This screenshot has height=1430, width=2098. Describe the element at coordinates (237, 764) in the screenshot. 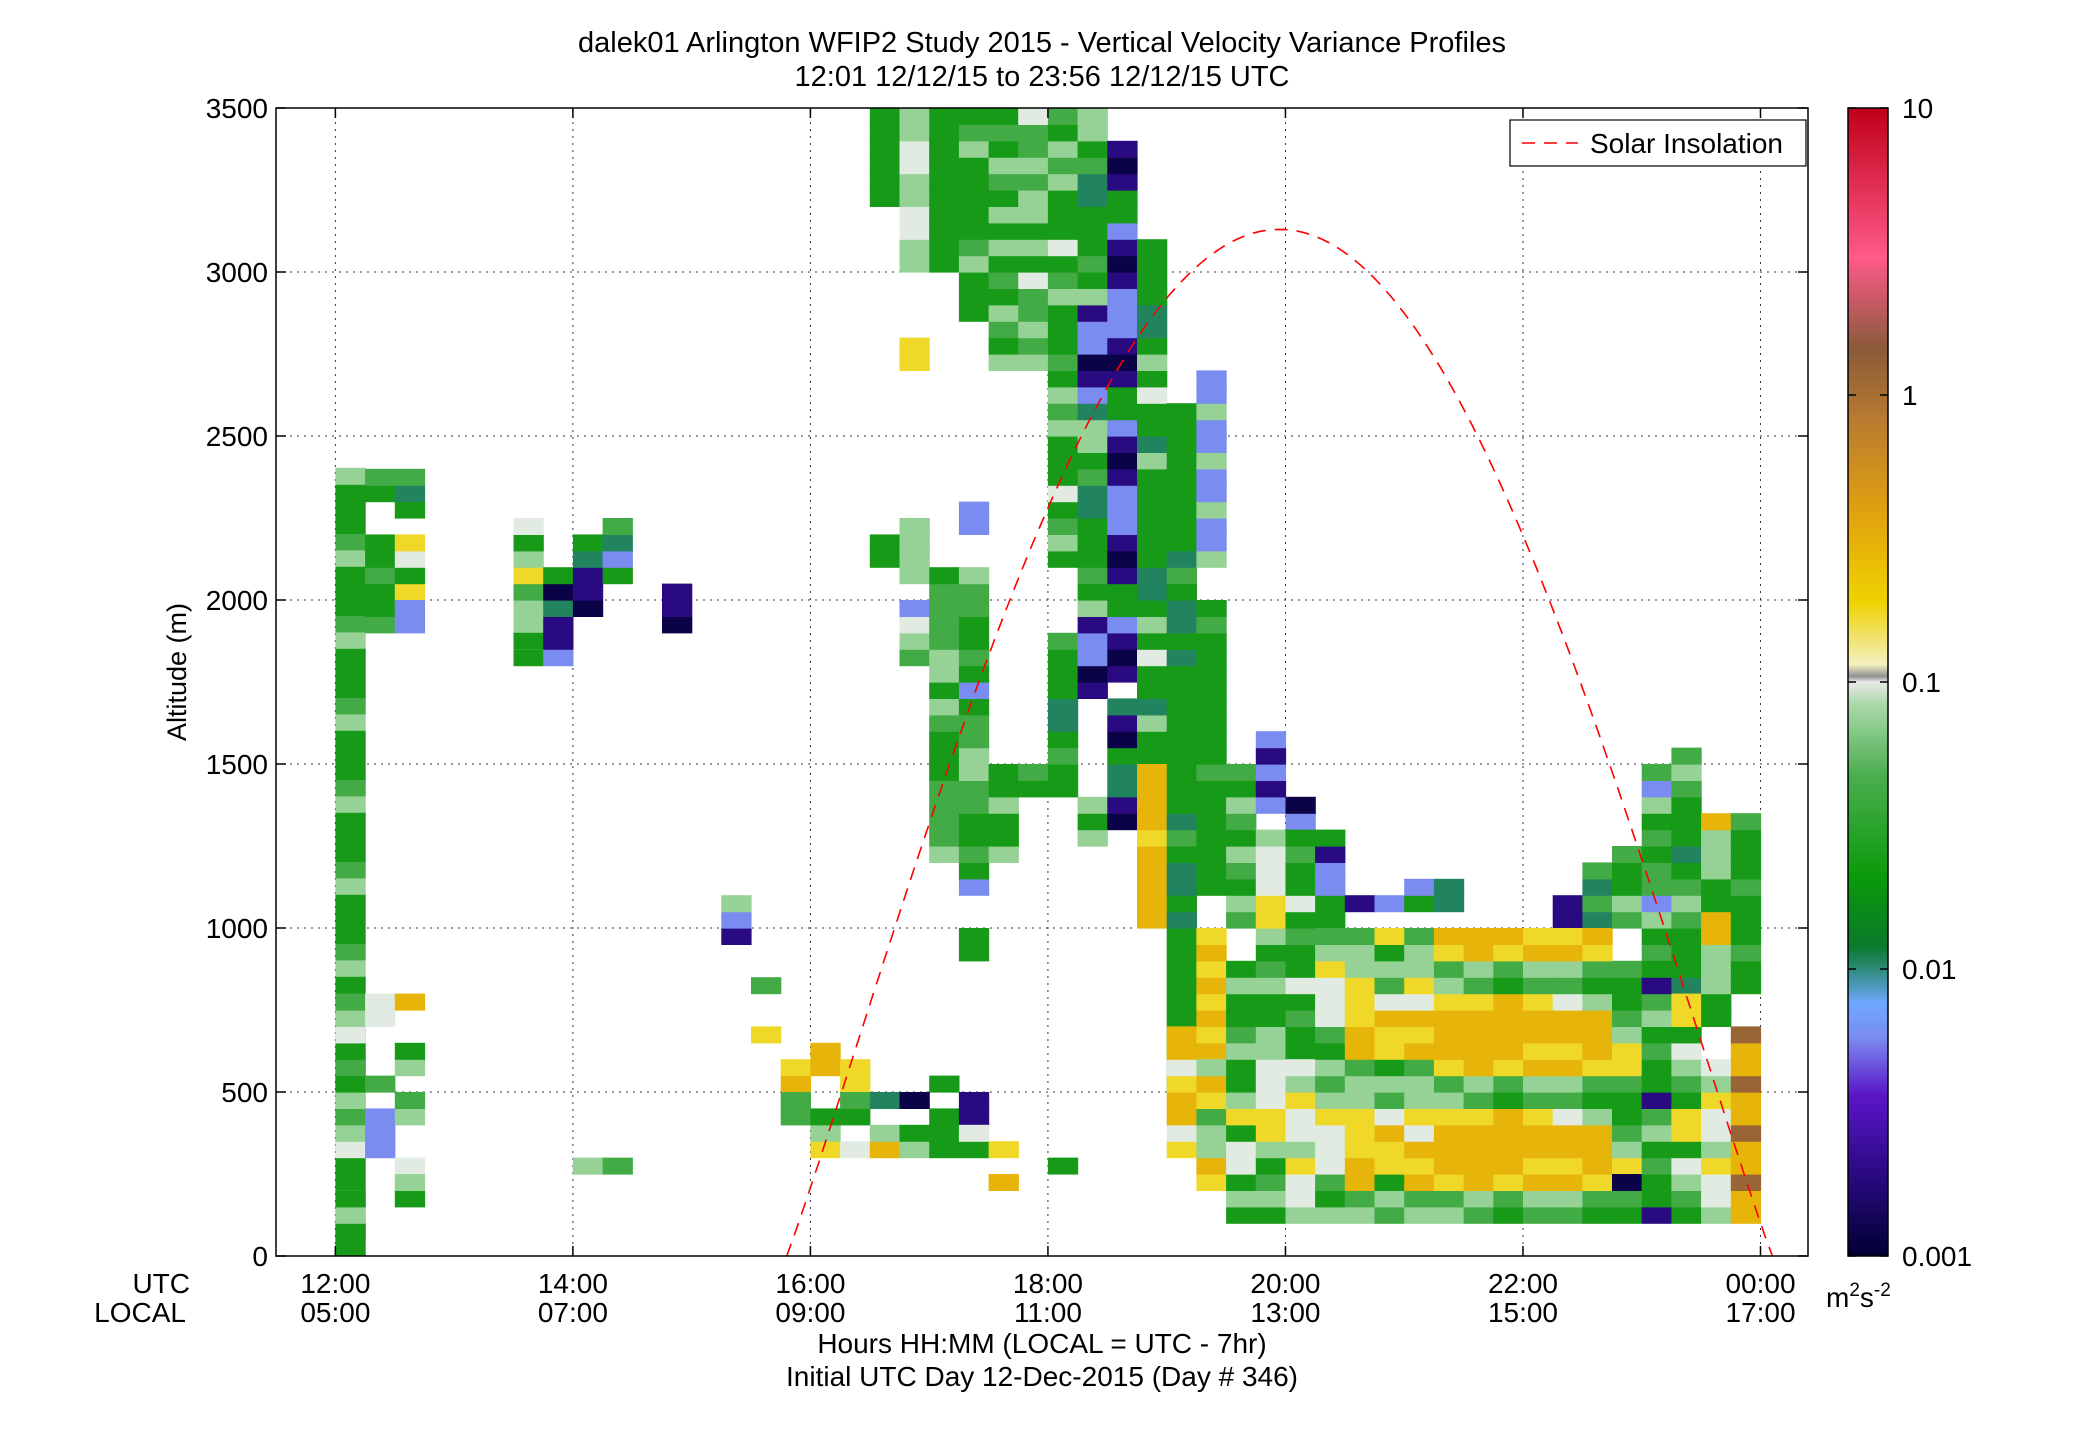

I see `y-tick-label: 1500` at that location.